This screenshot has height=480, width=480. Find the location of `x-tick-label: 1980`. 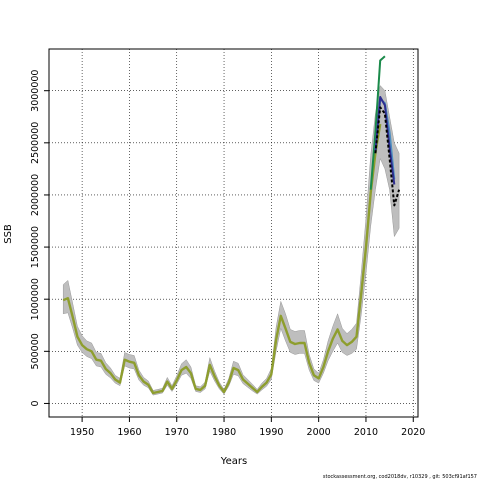

x-tick-label: 1980 is located at coordinates (224, 432).